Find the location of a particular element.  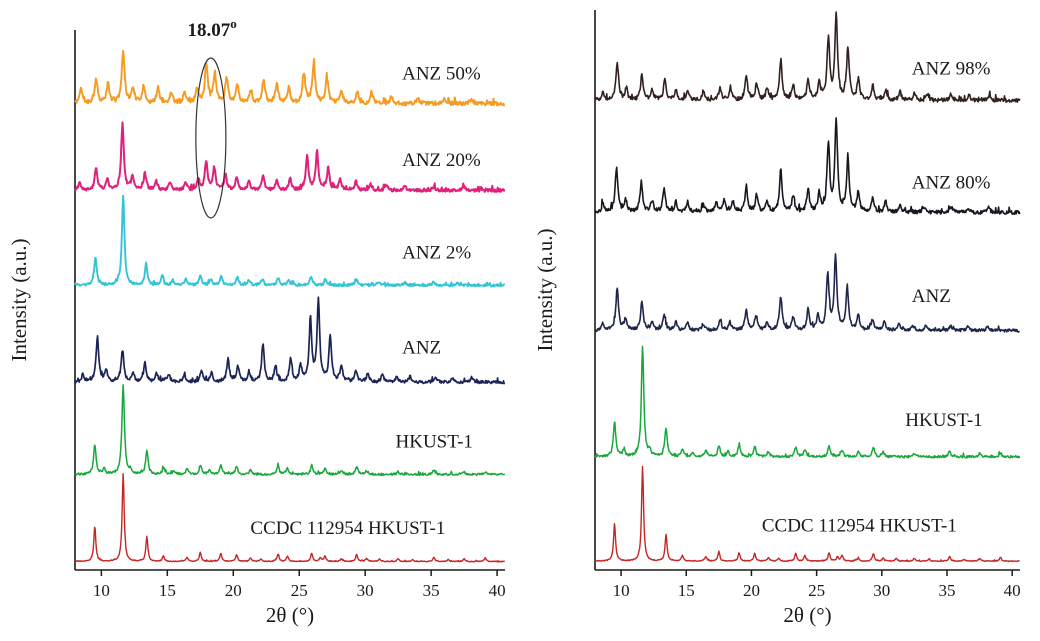

series-label-anz-50: ANZ 50% is located at coordinates (441, 74).